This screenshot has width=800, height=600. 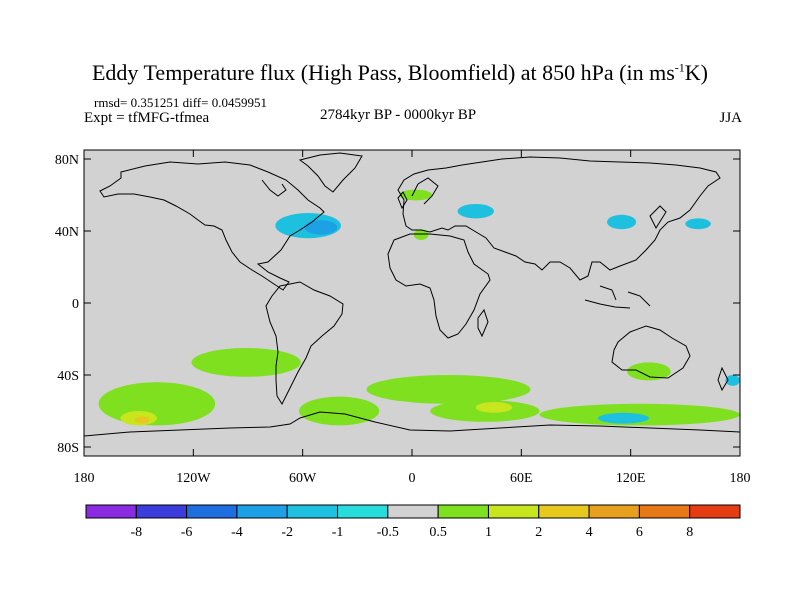 I want to click on colorbar-label: 2, so click(x=538, y=532).